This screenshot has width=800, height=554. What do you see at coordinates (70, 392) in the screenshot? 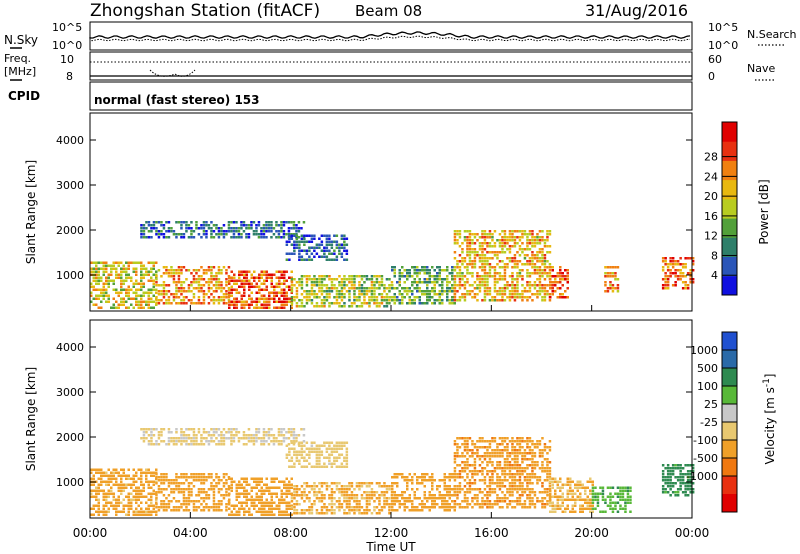
I see `y-tick-label: 3000` at bounding box center [70, 392].